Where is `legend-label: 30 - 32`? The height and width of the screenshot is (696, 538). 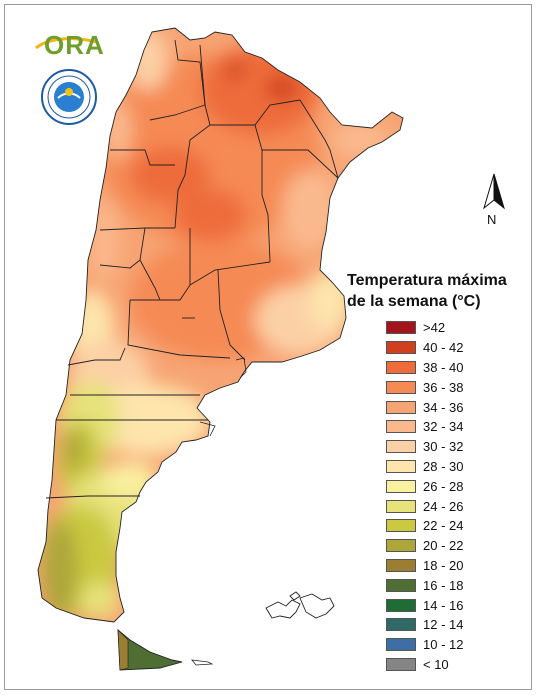 legend-label: 30 - 32 is located at coordinates (443, 447).